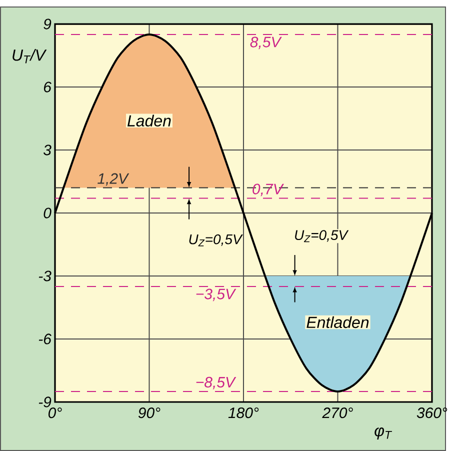 The image size is (451, 451). Describe the element at coordinates (29, 56) in the screenshot. I see `y-axis-title: U$_{T}$/V` at that location.